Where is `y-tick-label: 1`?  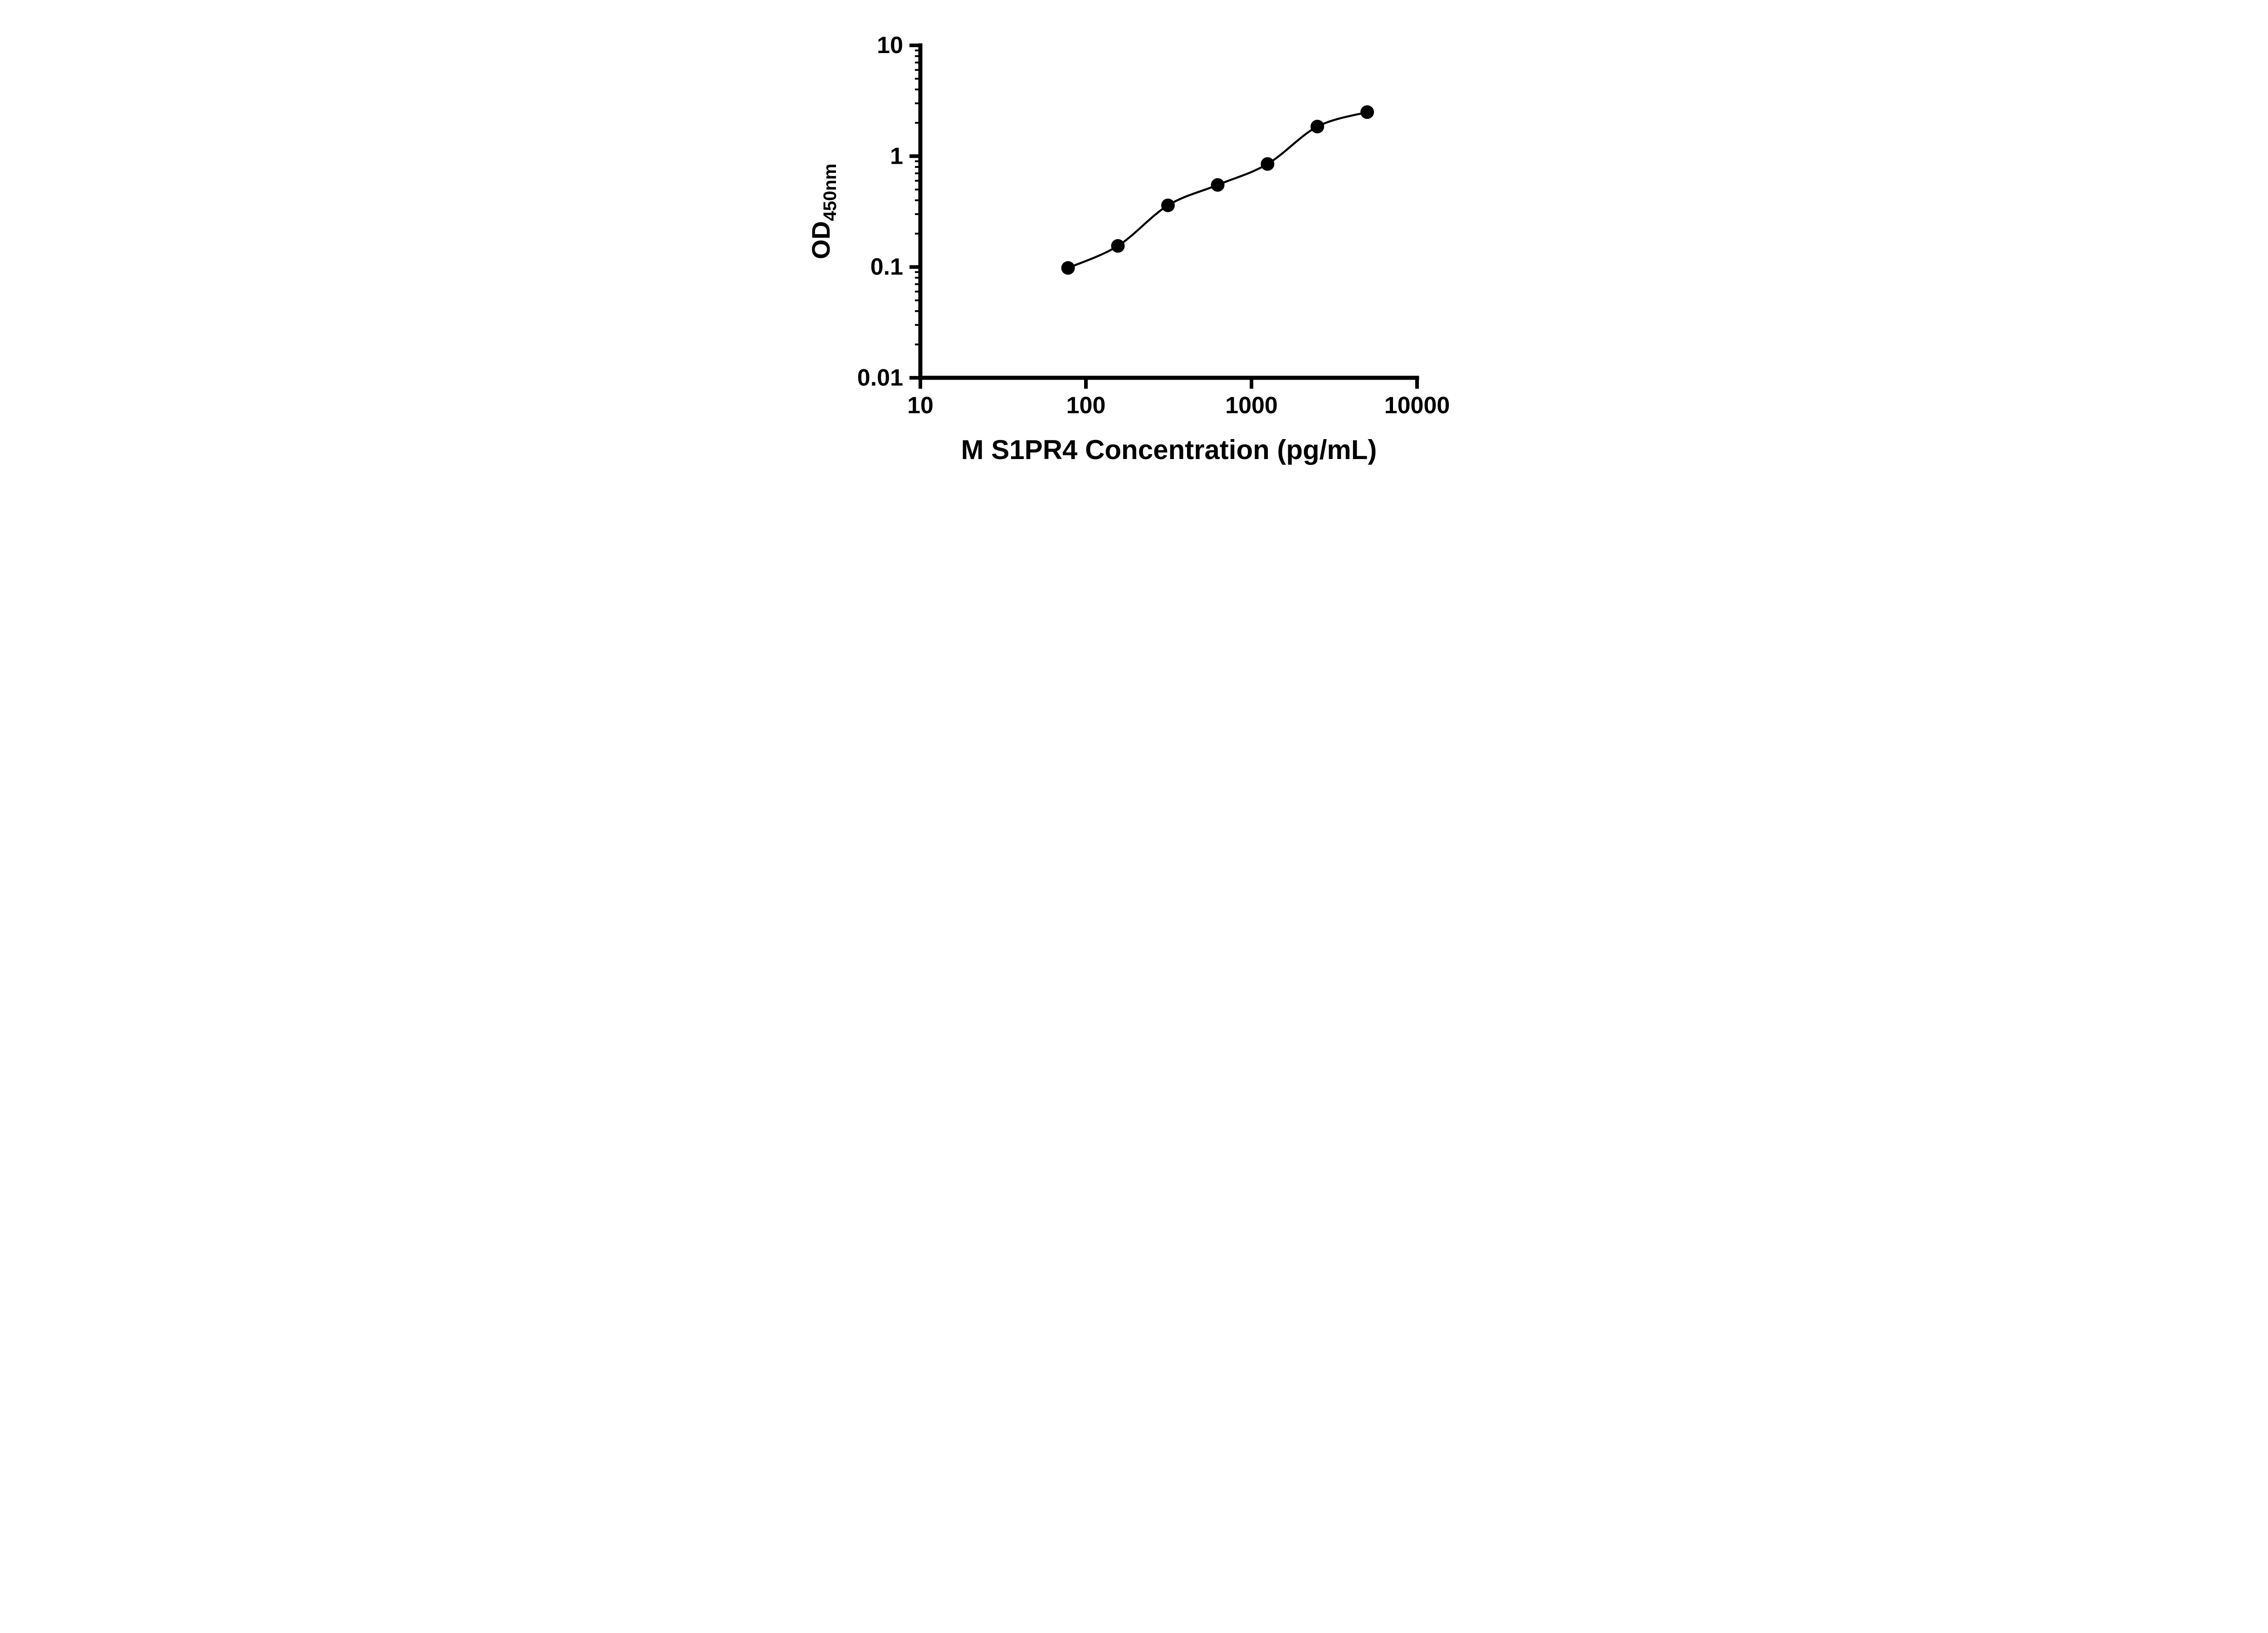 y-tick-label: 1 is located at coordinates (896, 156).